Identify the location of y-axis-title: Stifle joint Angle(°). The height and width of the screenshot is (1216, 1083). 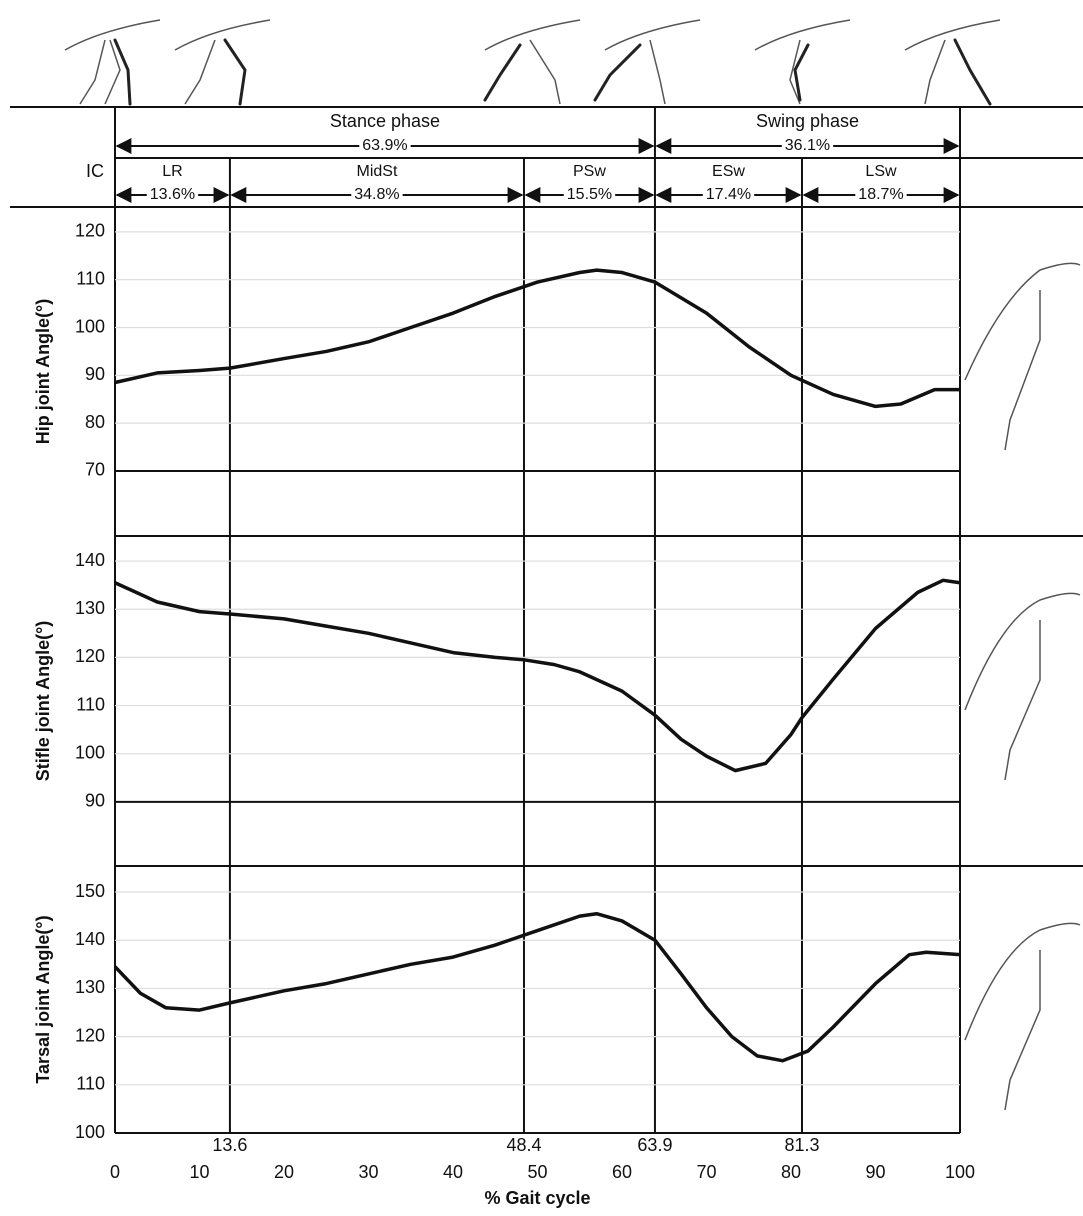
(43, 701).